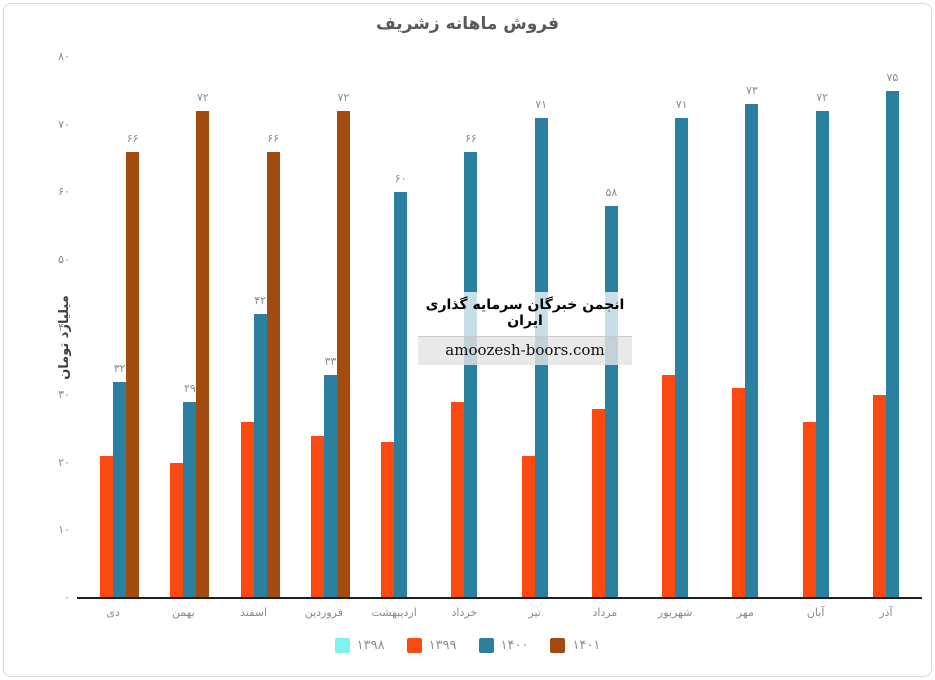 This screenshot has width=935, height=680. What do you see at coordinates (183, 327) in the screenshot?
I see `bar-group: ۲۹ ۷۲` at bounding box center [183, 327].